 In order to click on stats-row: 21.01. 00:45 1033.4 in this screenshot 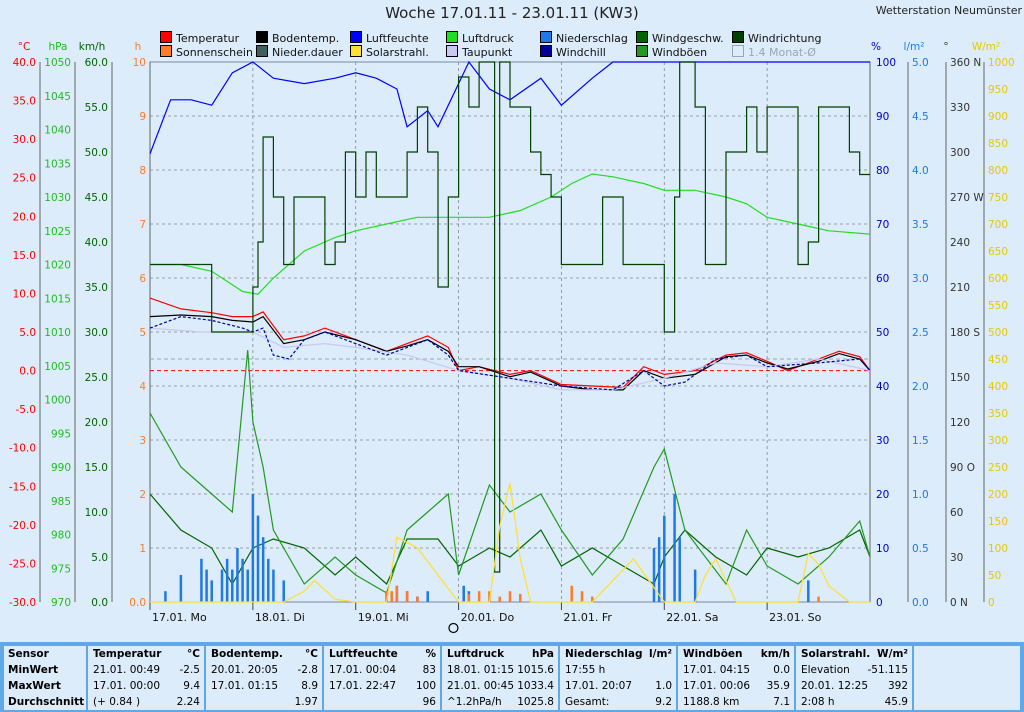, I will do `click(500, 686)`.